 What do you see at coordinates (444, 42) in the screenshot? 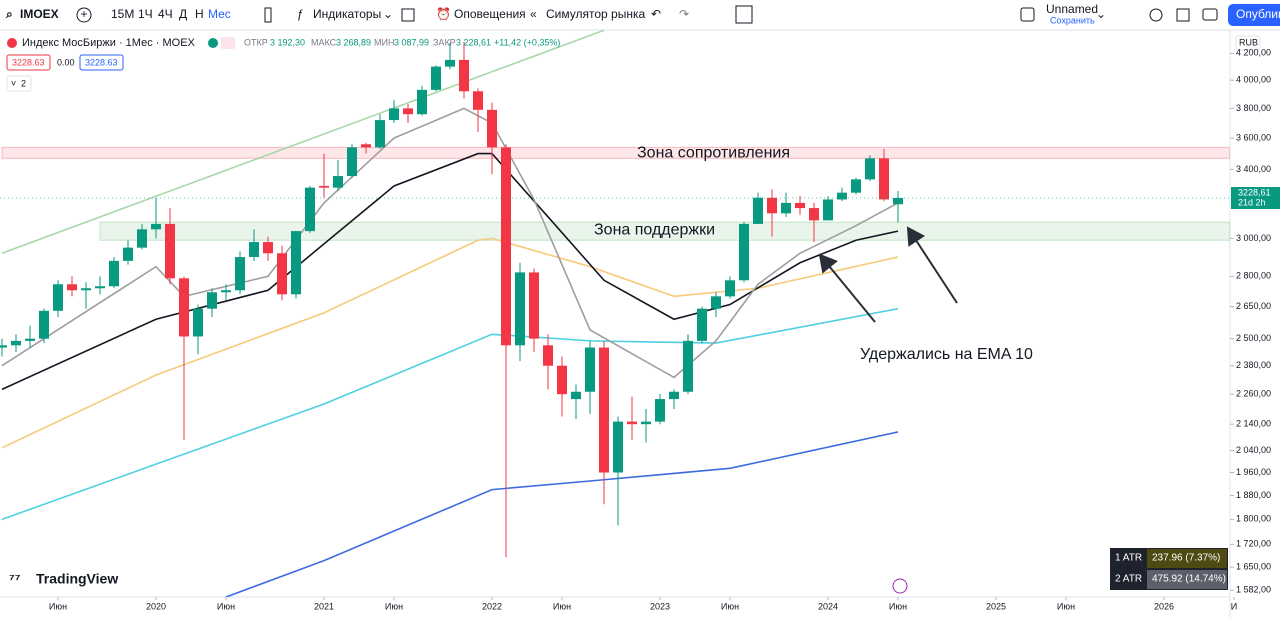
I see `legend-close-label: ЗАКР` at bounding box center [444, 42].